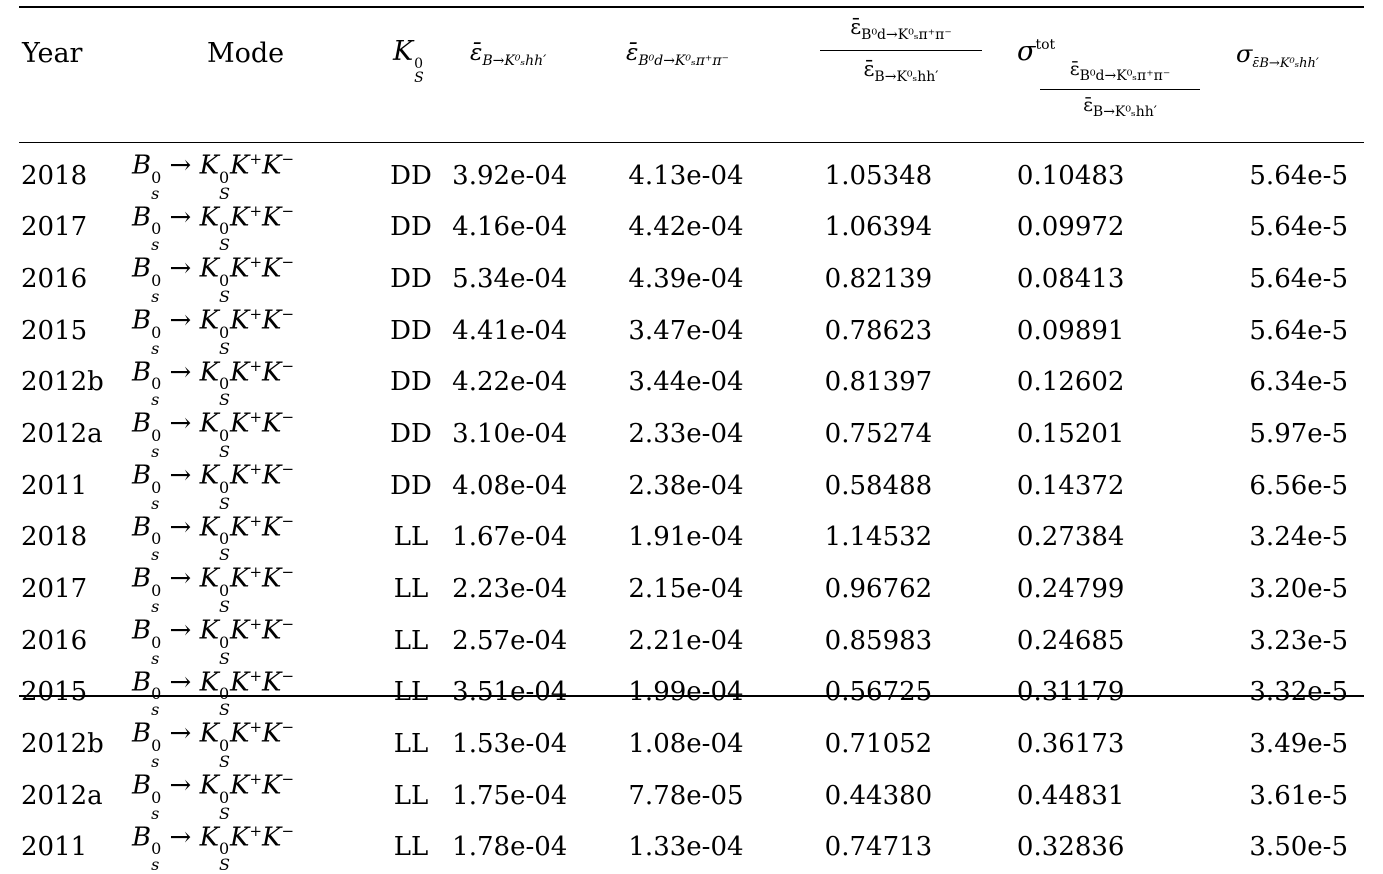  Describe the element at coordinates (510, 589) in the screenshot. I see `cell-eff-b-khh: 2.23e-04` at that location.